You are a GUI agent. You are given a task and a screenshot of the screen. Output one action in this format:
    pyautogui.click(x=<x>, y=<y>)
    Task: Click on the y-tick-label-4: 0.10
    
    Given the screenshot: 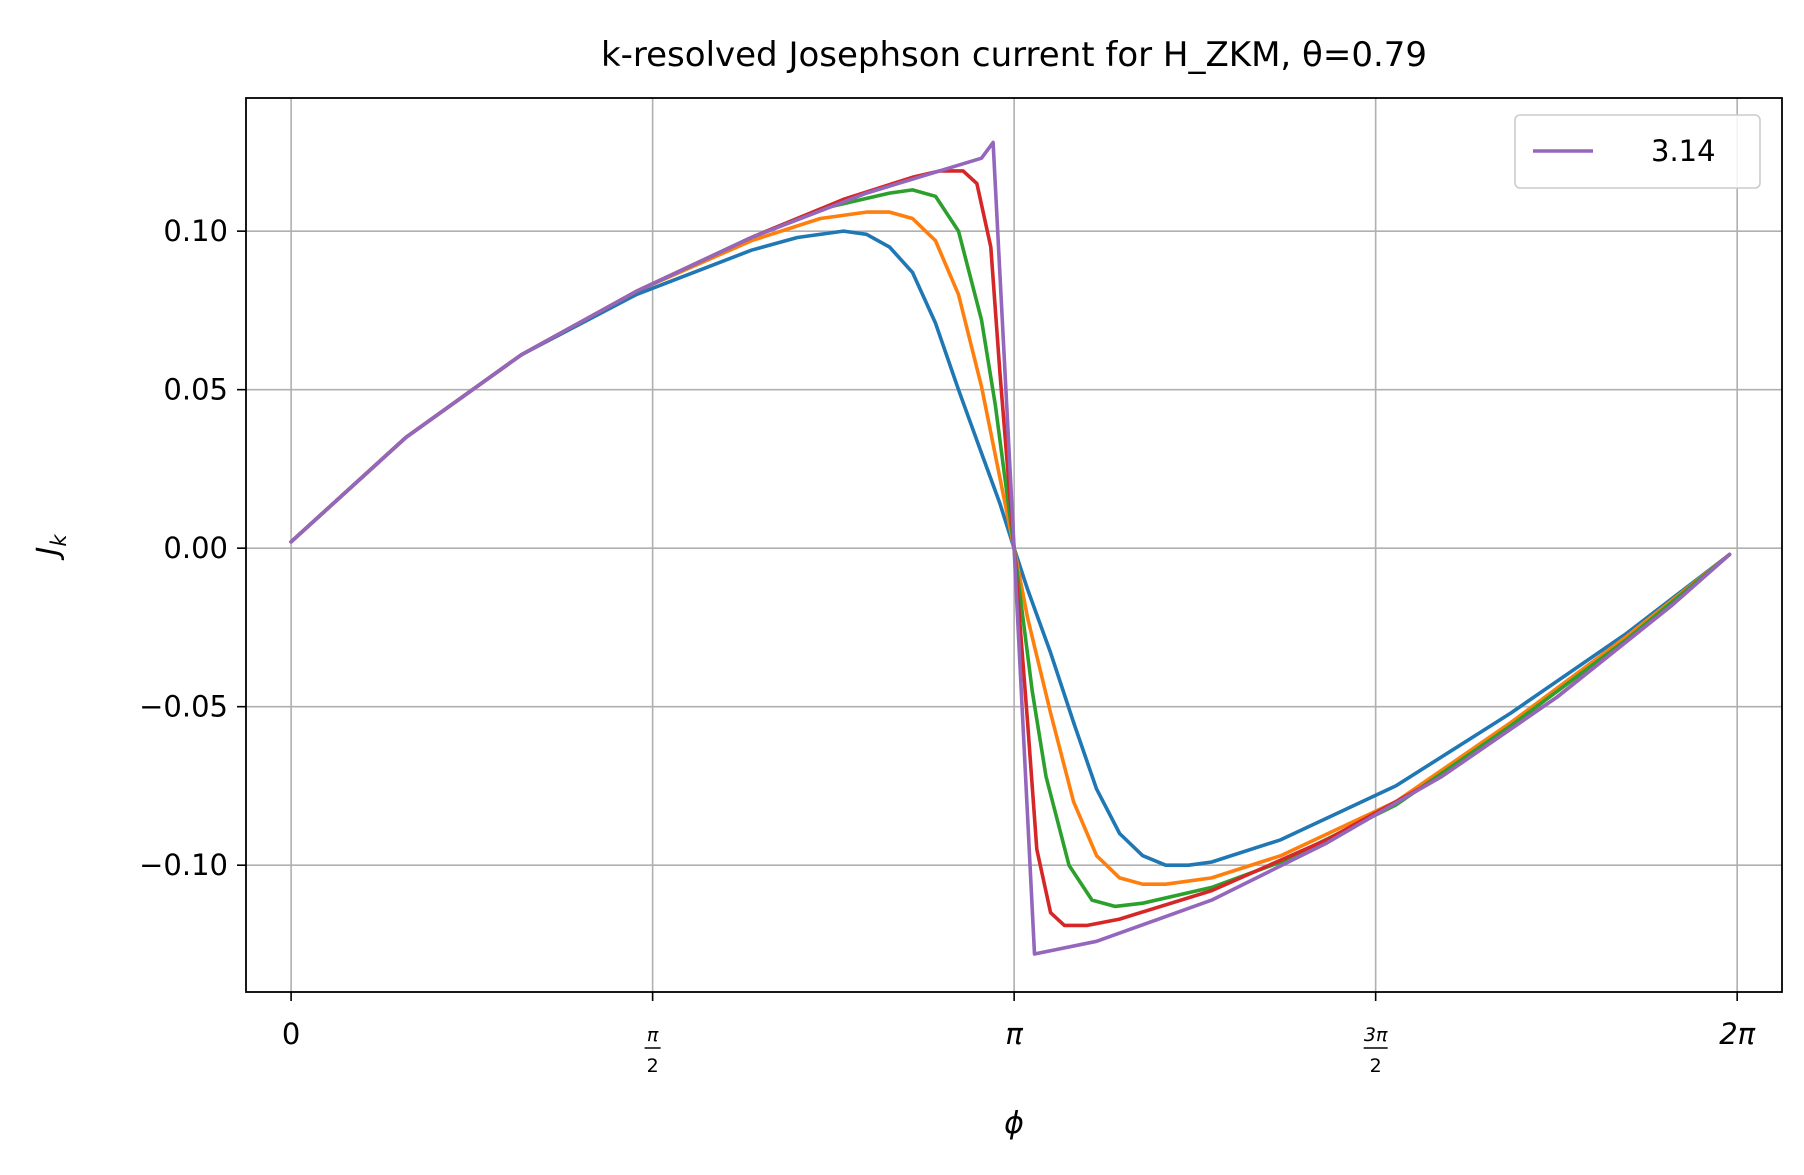 What is the action you would take?
    pyautogui.click(x=195, y=231)
    